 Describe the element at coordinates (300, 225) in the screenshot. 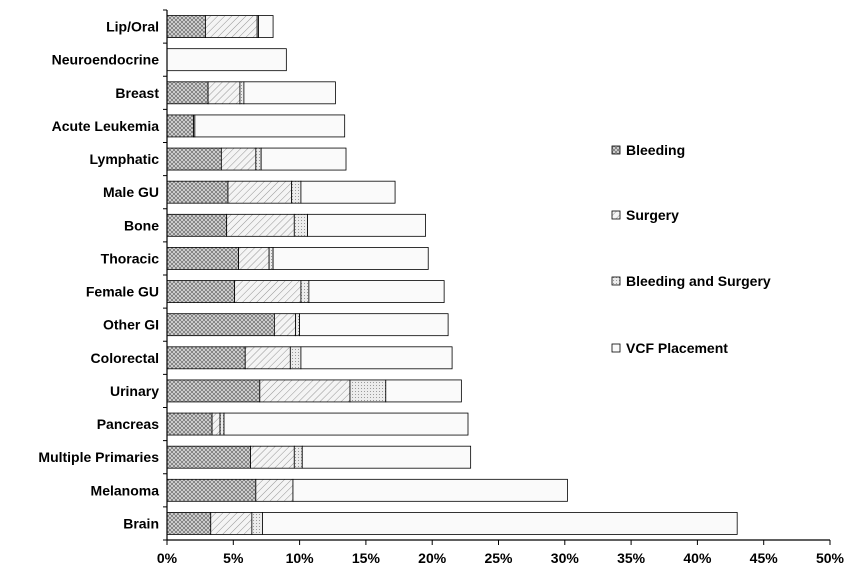

I see `bar-bone-bleeding-and-surgery` at that location.